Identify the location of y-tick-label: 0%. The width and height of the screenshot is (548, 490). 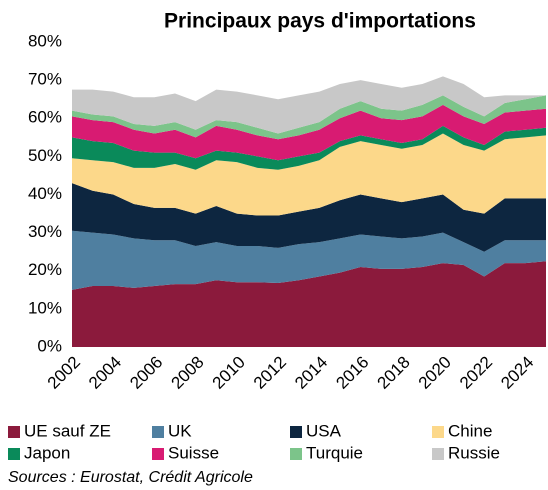
(49, 345).